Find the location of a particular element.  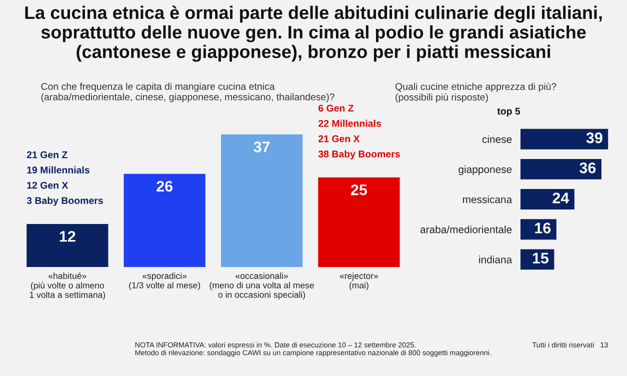

data-label: 15 is located at coordinates (540, 258).